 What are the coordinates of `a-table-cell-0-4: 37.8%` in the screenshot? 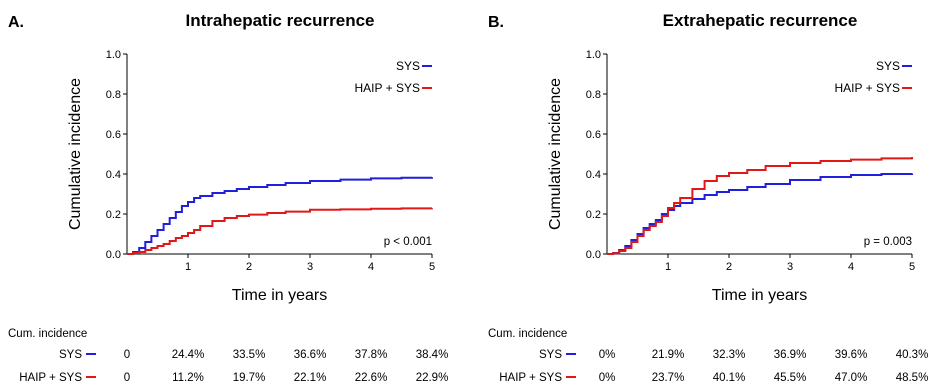 It's located at (371, 355).